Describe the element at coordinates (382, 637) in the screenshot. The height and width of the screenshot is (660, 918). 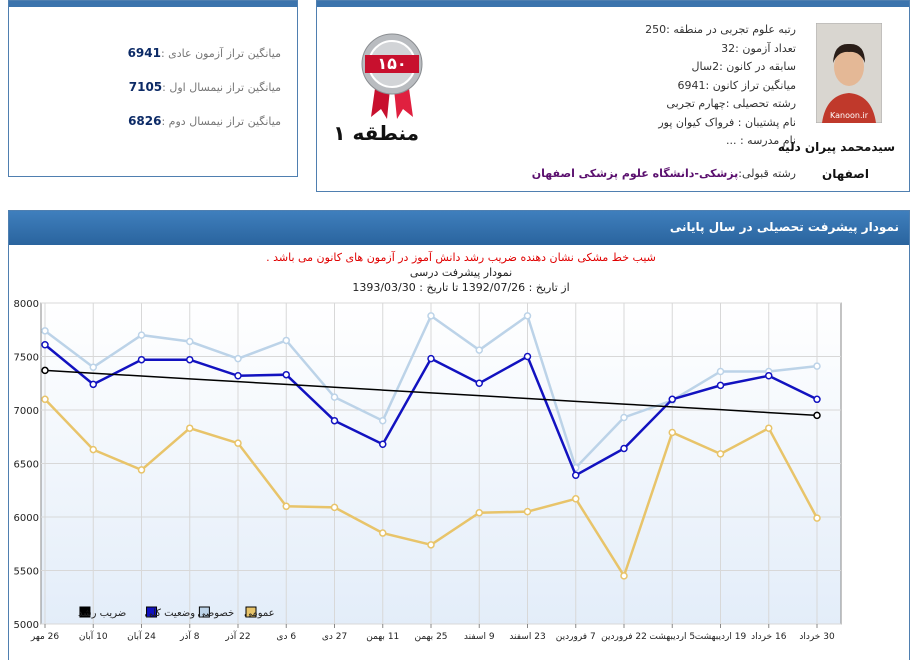
I see `x-tick-label: 11 بهمن` at that location.